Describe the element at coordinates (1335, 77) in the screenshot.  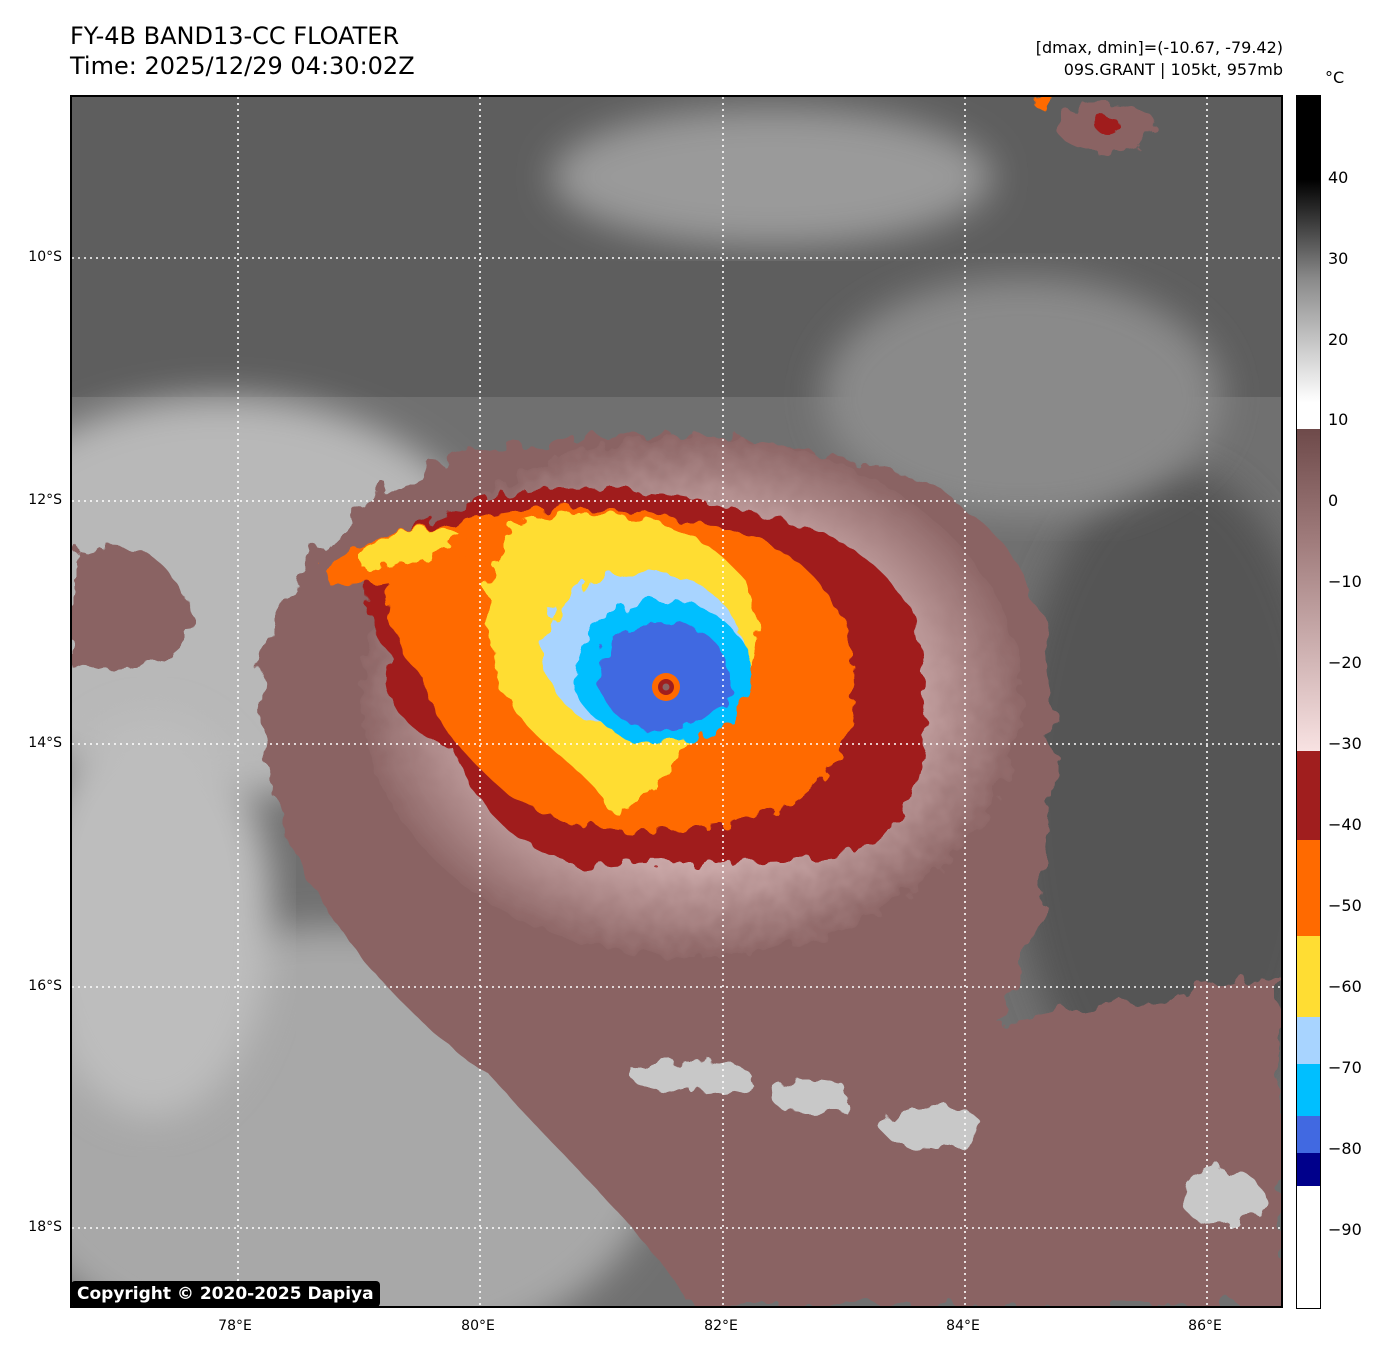
I see `colorbar-unit: °C` at that location.